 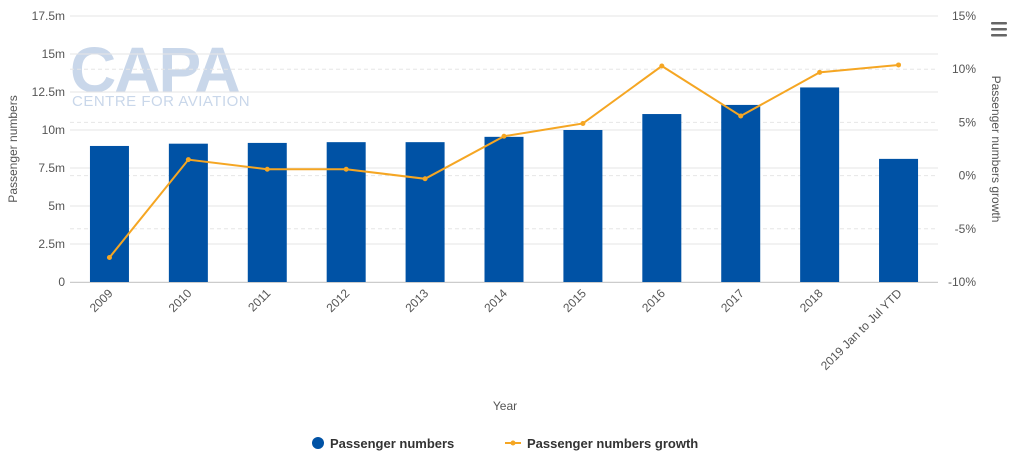 What do you see at coordinates (180, 300) in the screenshot?
I see `x-axis-tick-label: 2010` at bounding box center [180, 300].